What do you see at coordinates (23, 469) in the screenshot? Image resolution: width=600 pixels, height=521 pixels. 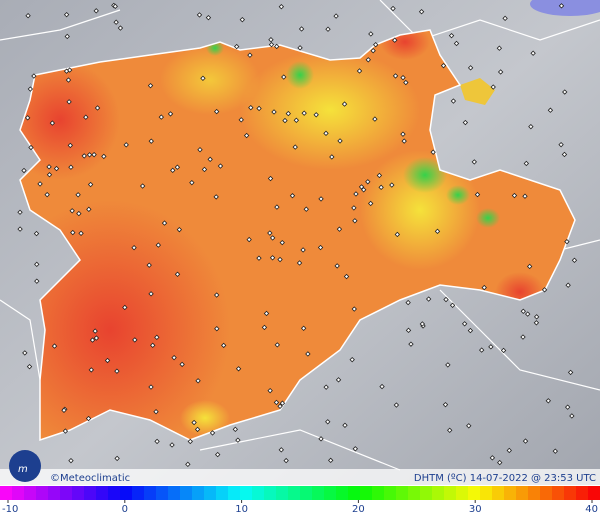 I see `logo-mark: m` at bounding box center [23, 469].